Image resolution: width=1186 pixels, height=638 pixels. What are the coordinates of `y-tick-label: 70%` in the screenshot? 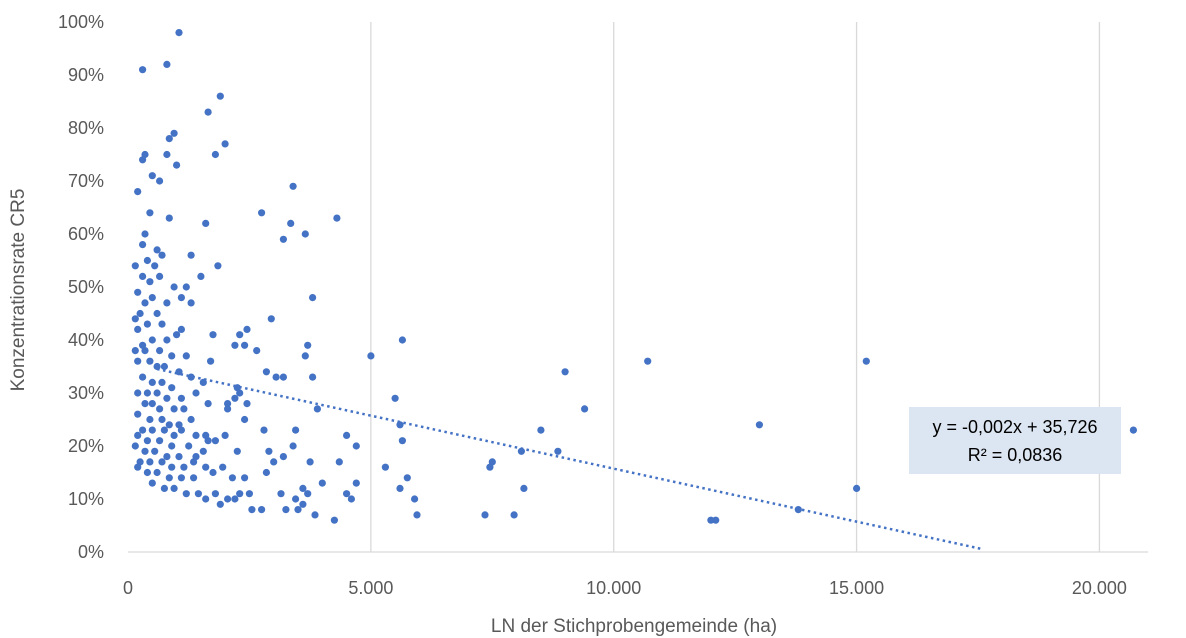 It's located at (86, 181).